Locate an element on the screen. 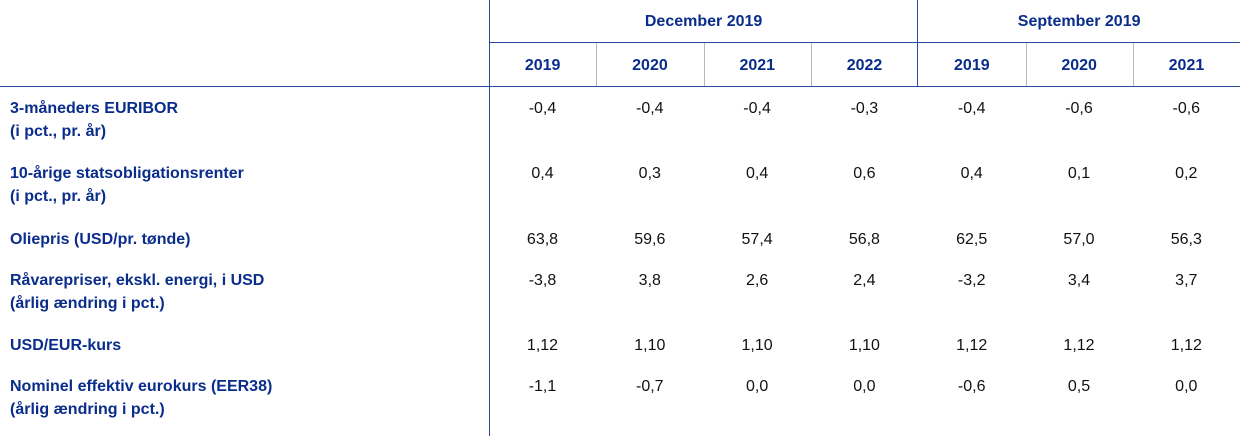 This screenshot has width=1240, height=436. row-label: USD/EUR-kurs is located at coordinates (66, 345).